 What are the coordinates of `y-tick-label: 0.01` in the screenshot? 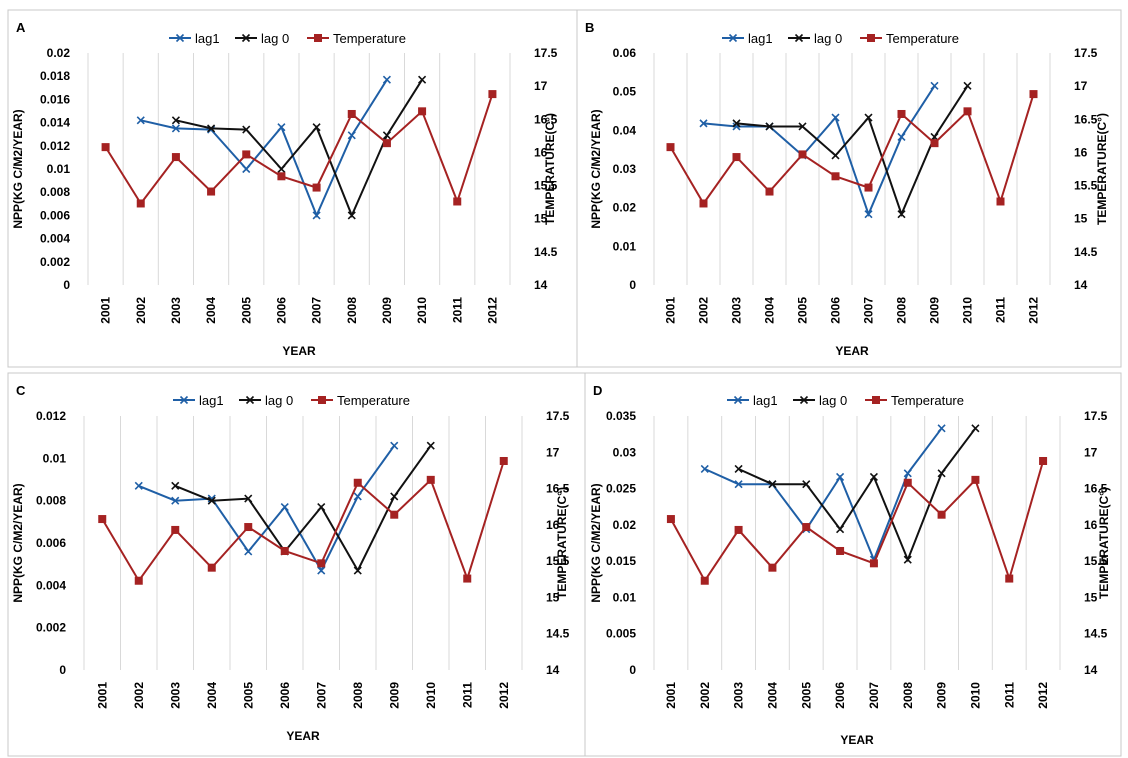 It's located at (625, 246).